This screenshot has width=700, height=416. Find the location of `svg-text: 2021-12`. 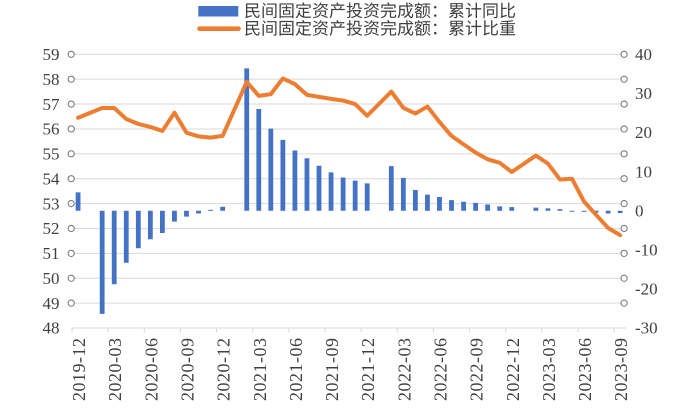

svg-text: 2021-12 is located at coordinates (368, 370).